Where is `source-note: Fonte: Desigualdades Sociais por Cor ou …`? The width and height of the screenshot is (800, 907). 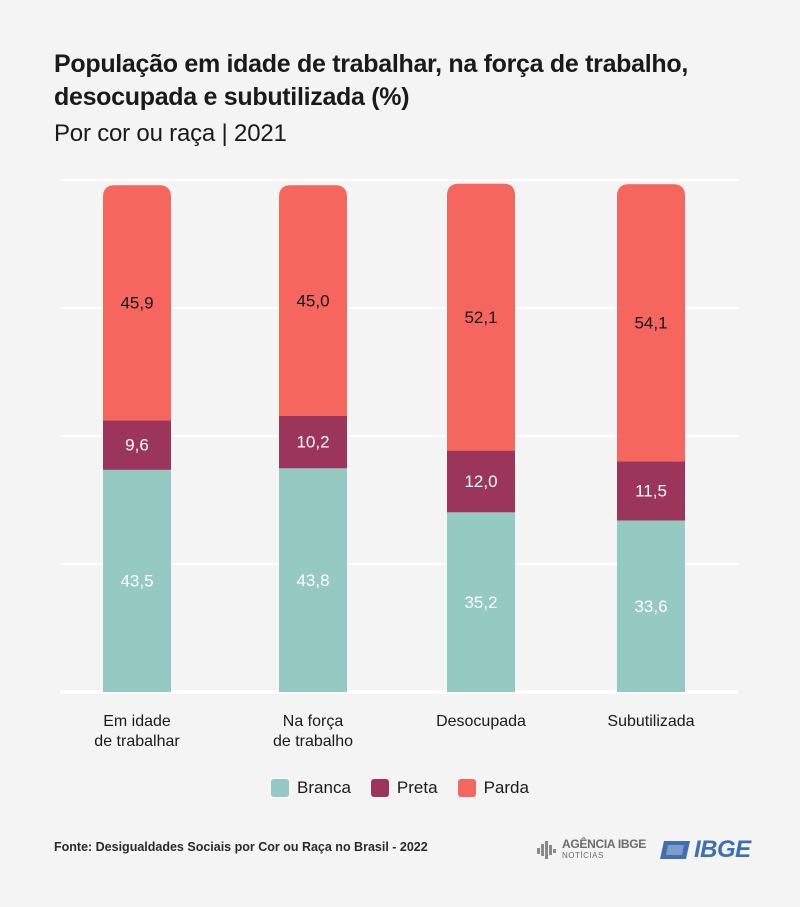
source-note: Fonte: Desigualdades Sociais por Cor ou … is located at coordinates (241, 847).